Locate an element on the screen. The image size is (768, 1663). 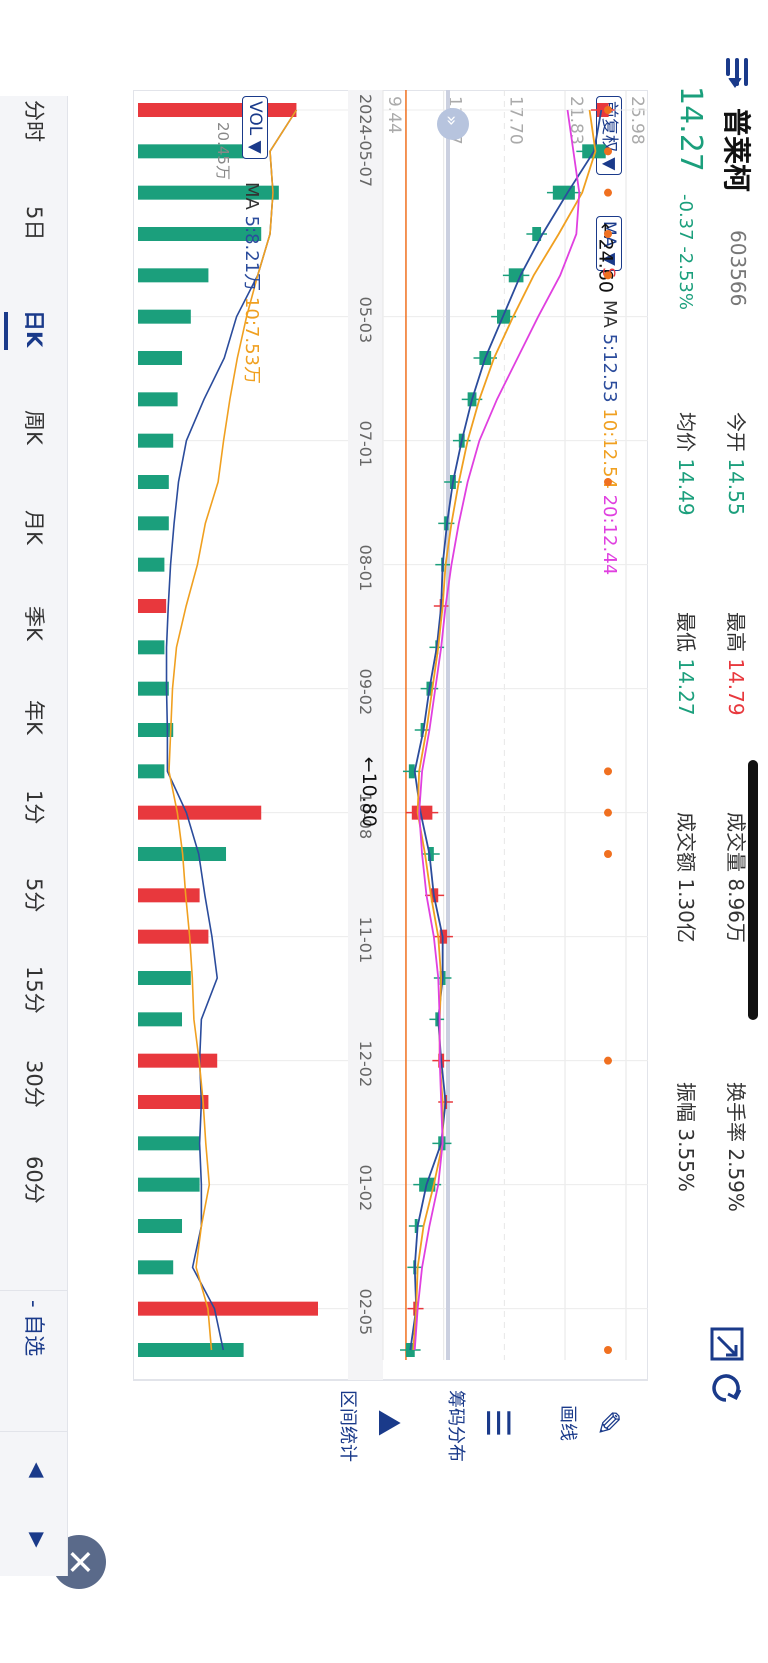
y-tick-0: 25.98 is located at coordinates (637, 120).